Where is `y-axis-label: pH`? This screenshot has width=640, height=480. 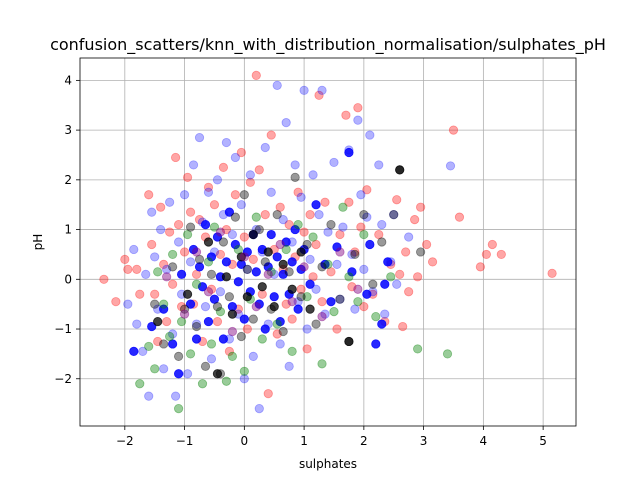
y-axis-label: pH is located at coordinates (38, 242).